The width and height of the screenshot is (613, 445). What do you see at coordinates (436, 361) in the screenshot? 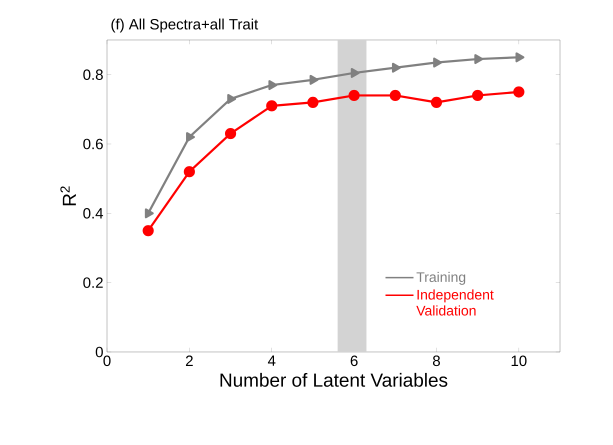
I see `x-tick-label: 8` at bounding box center [436, 361].